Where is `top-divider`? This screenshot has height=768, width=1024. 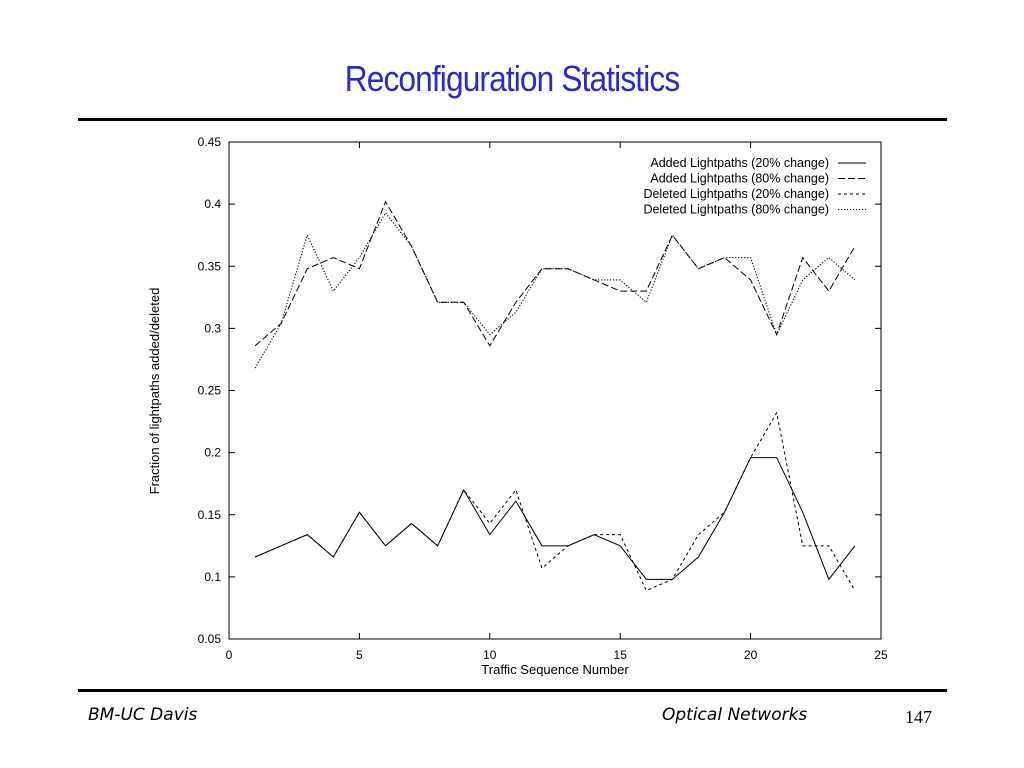 top-divider is located at coordinates (512, 119).